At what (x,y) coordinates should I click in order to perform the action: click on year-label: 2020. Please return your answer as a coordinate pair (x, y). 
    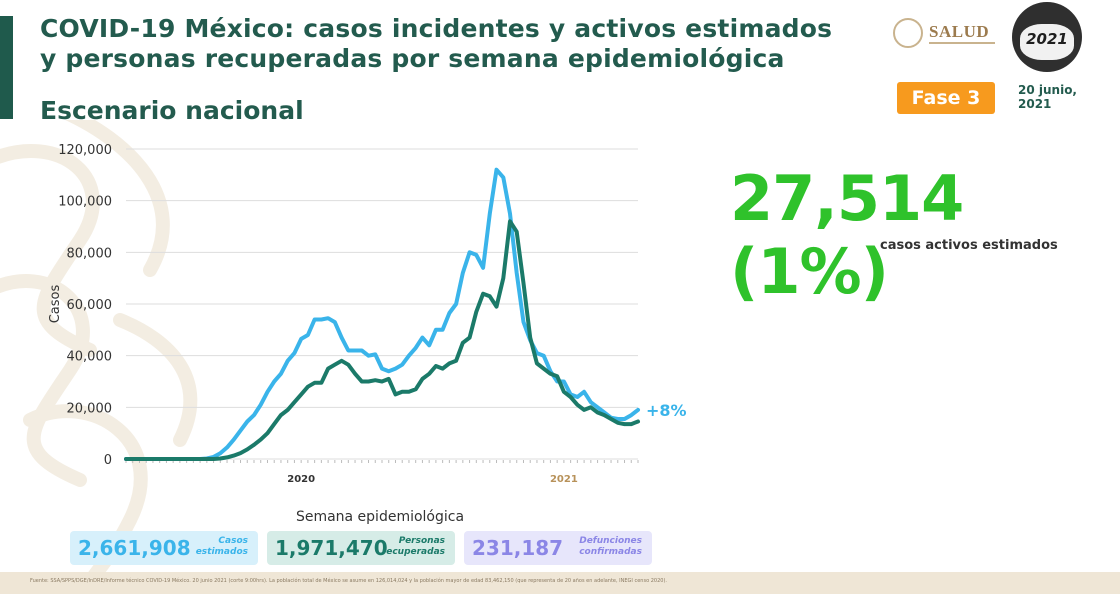
    Looking at the image, I should click on (301, 479).